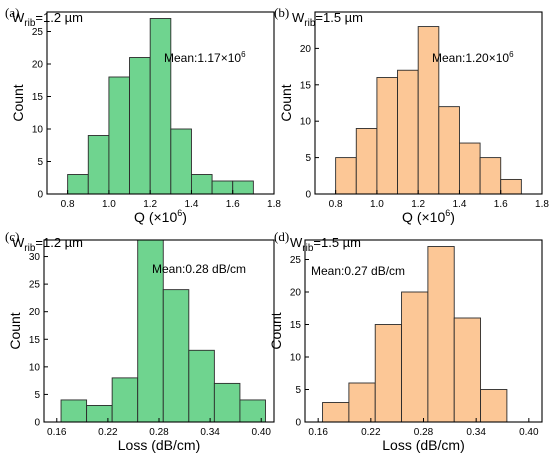 The height and width of the screenshot is (456, 550). I want to click on mean-annotation-text: Mean:0.27 dB/cm, so click(358, 271).